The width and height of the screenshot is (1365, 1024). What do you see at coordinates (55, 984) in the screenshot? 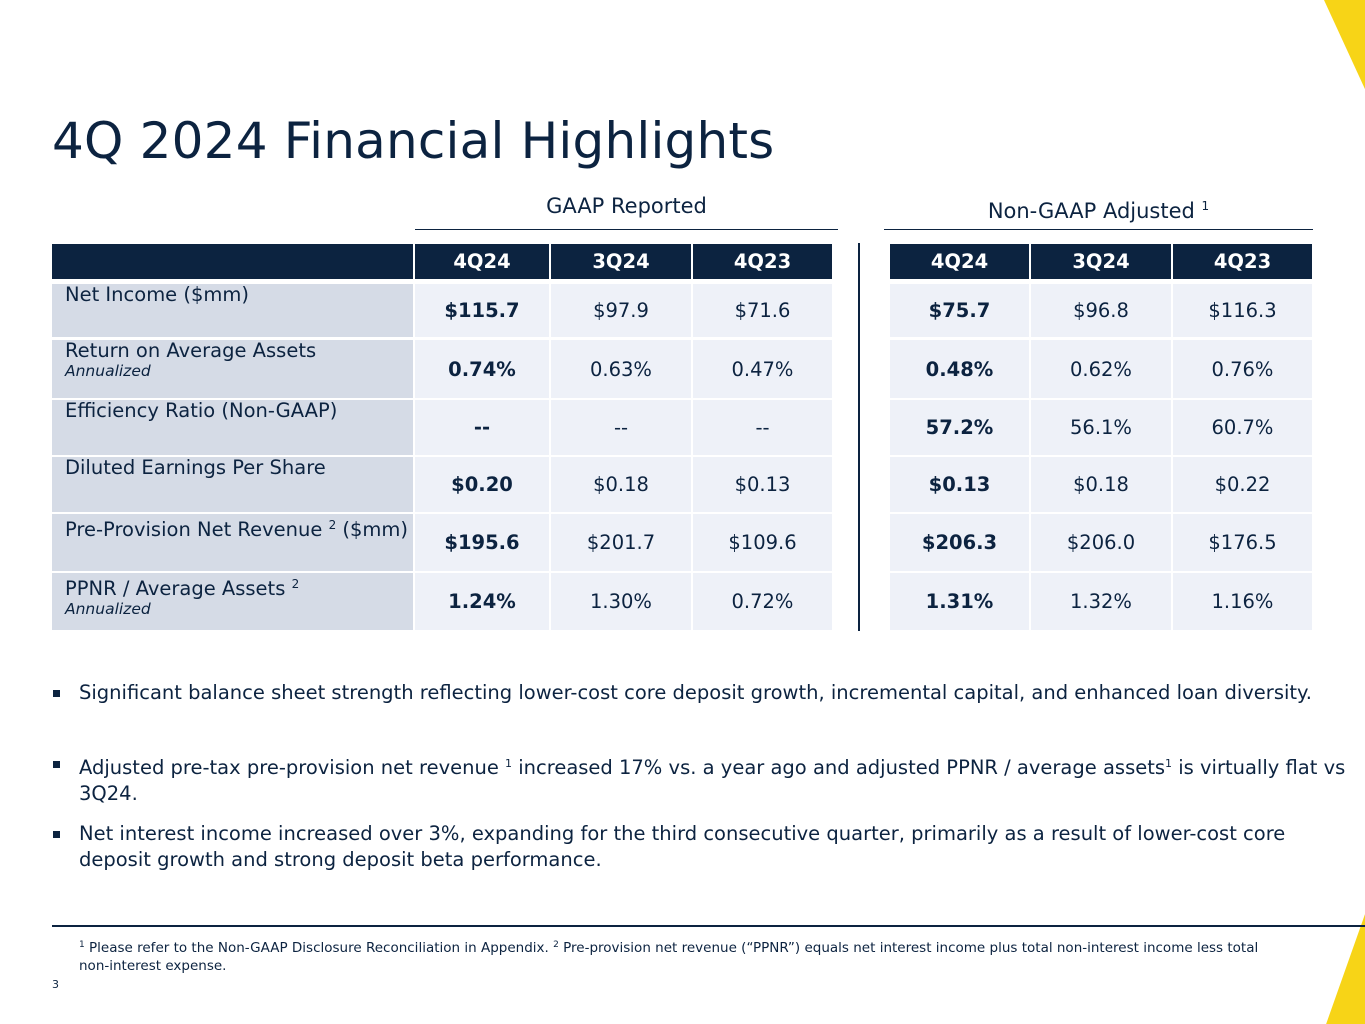
I see `page-number: 3` at bounding box center [55, 984].